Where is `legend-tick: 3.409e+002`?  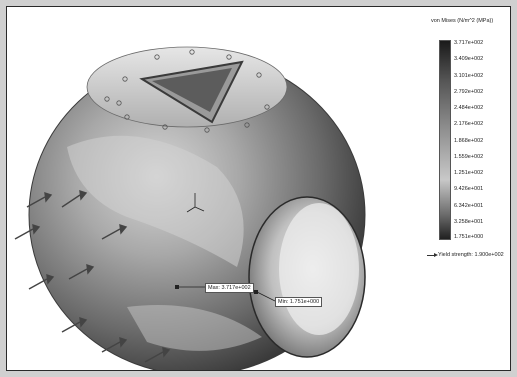 legend-tick: 3.409e+002 is located at coordinates (469, 59).